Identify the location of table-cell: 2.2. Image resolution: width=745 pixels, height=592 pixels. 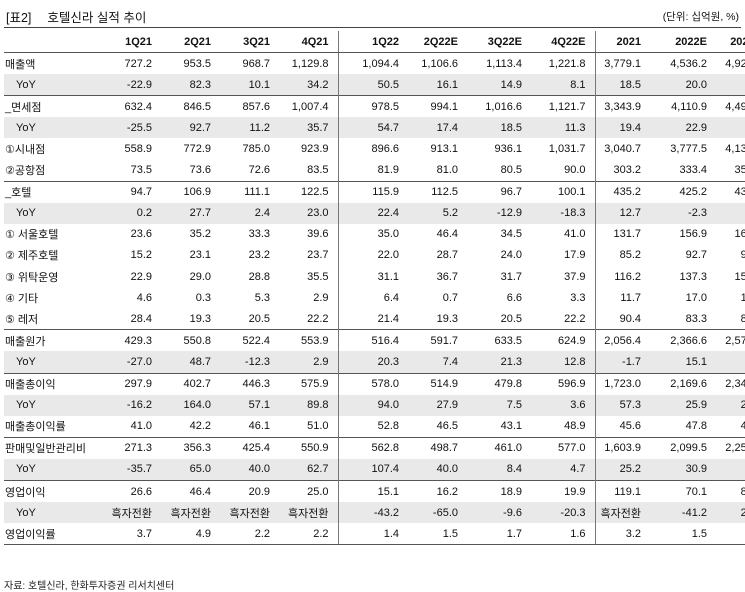
(249, 534).